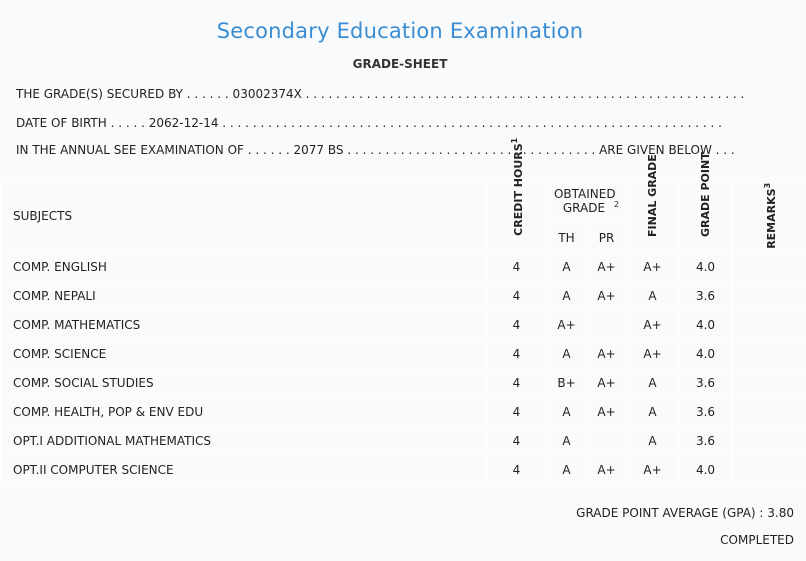  Describe the element at coordinates (243, 441) in the screenshot. I see `subject-cell: OPT.I ADDITIONAL MATHEMATICS` at that location.